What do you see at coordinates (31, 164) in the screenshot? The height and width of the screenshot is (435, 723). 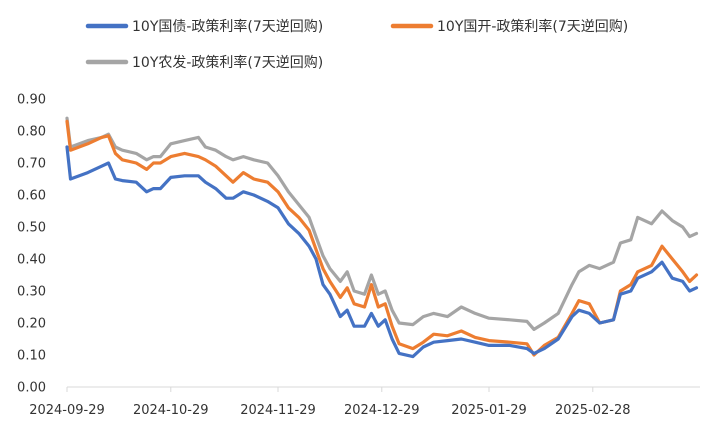 I see `y-tick-label: 0.70` at bounding box center [31, 164].